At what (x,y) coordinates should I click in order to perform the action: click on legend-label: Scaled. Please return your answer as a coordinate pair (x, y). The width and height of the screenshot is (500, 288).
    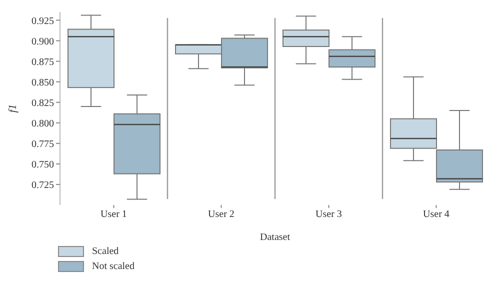
    Looking at the image, I should click on (105, 251).